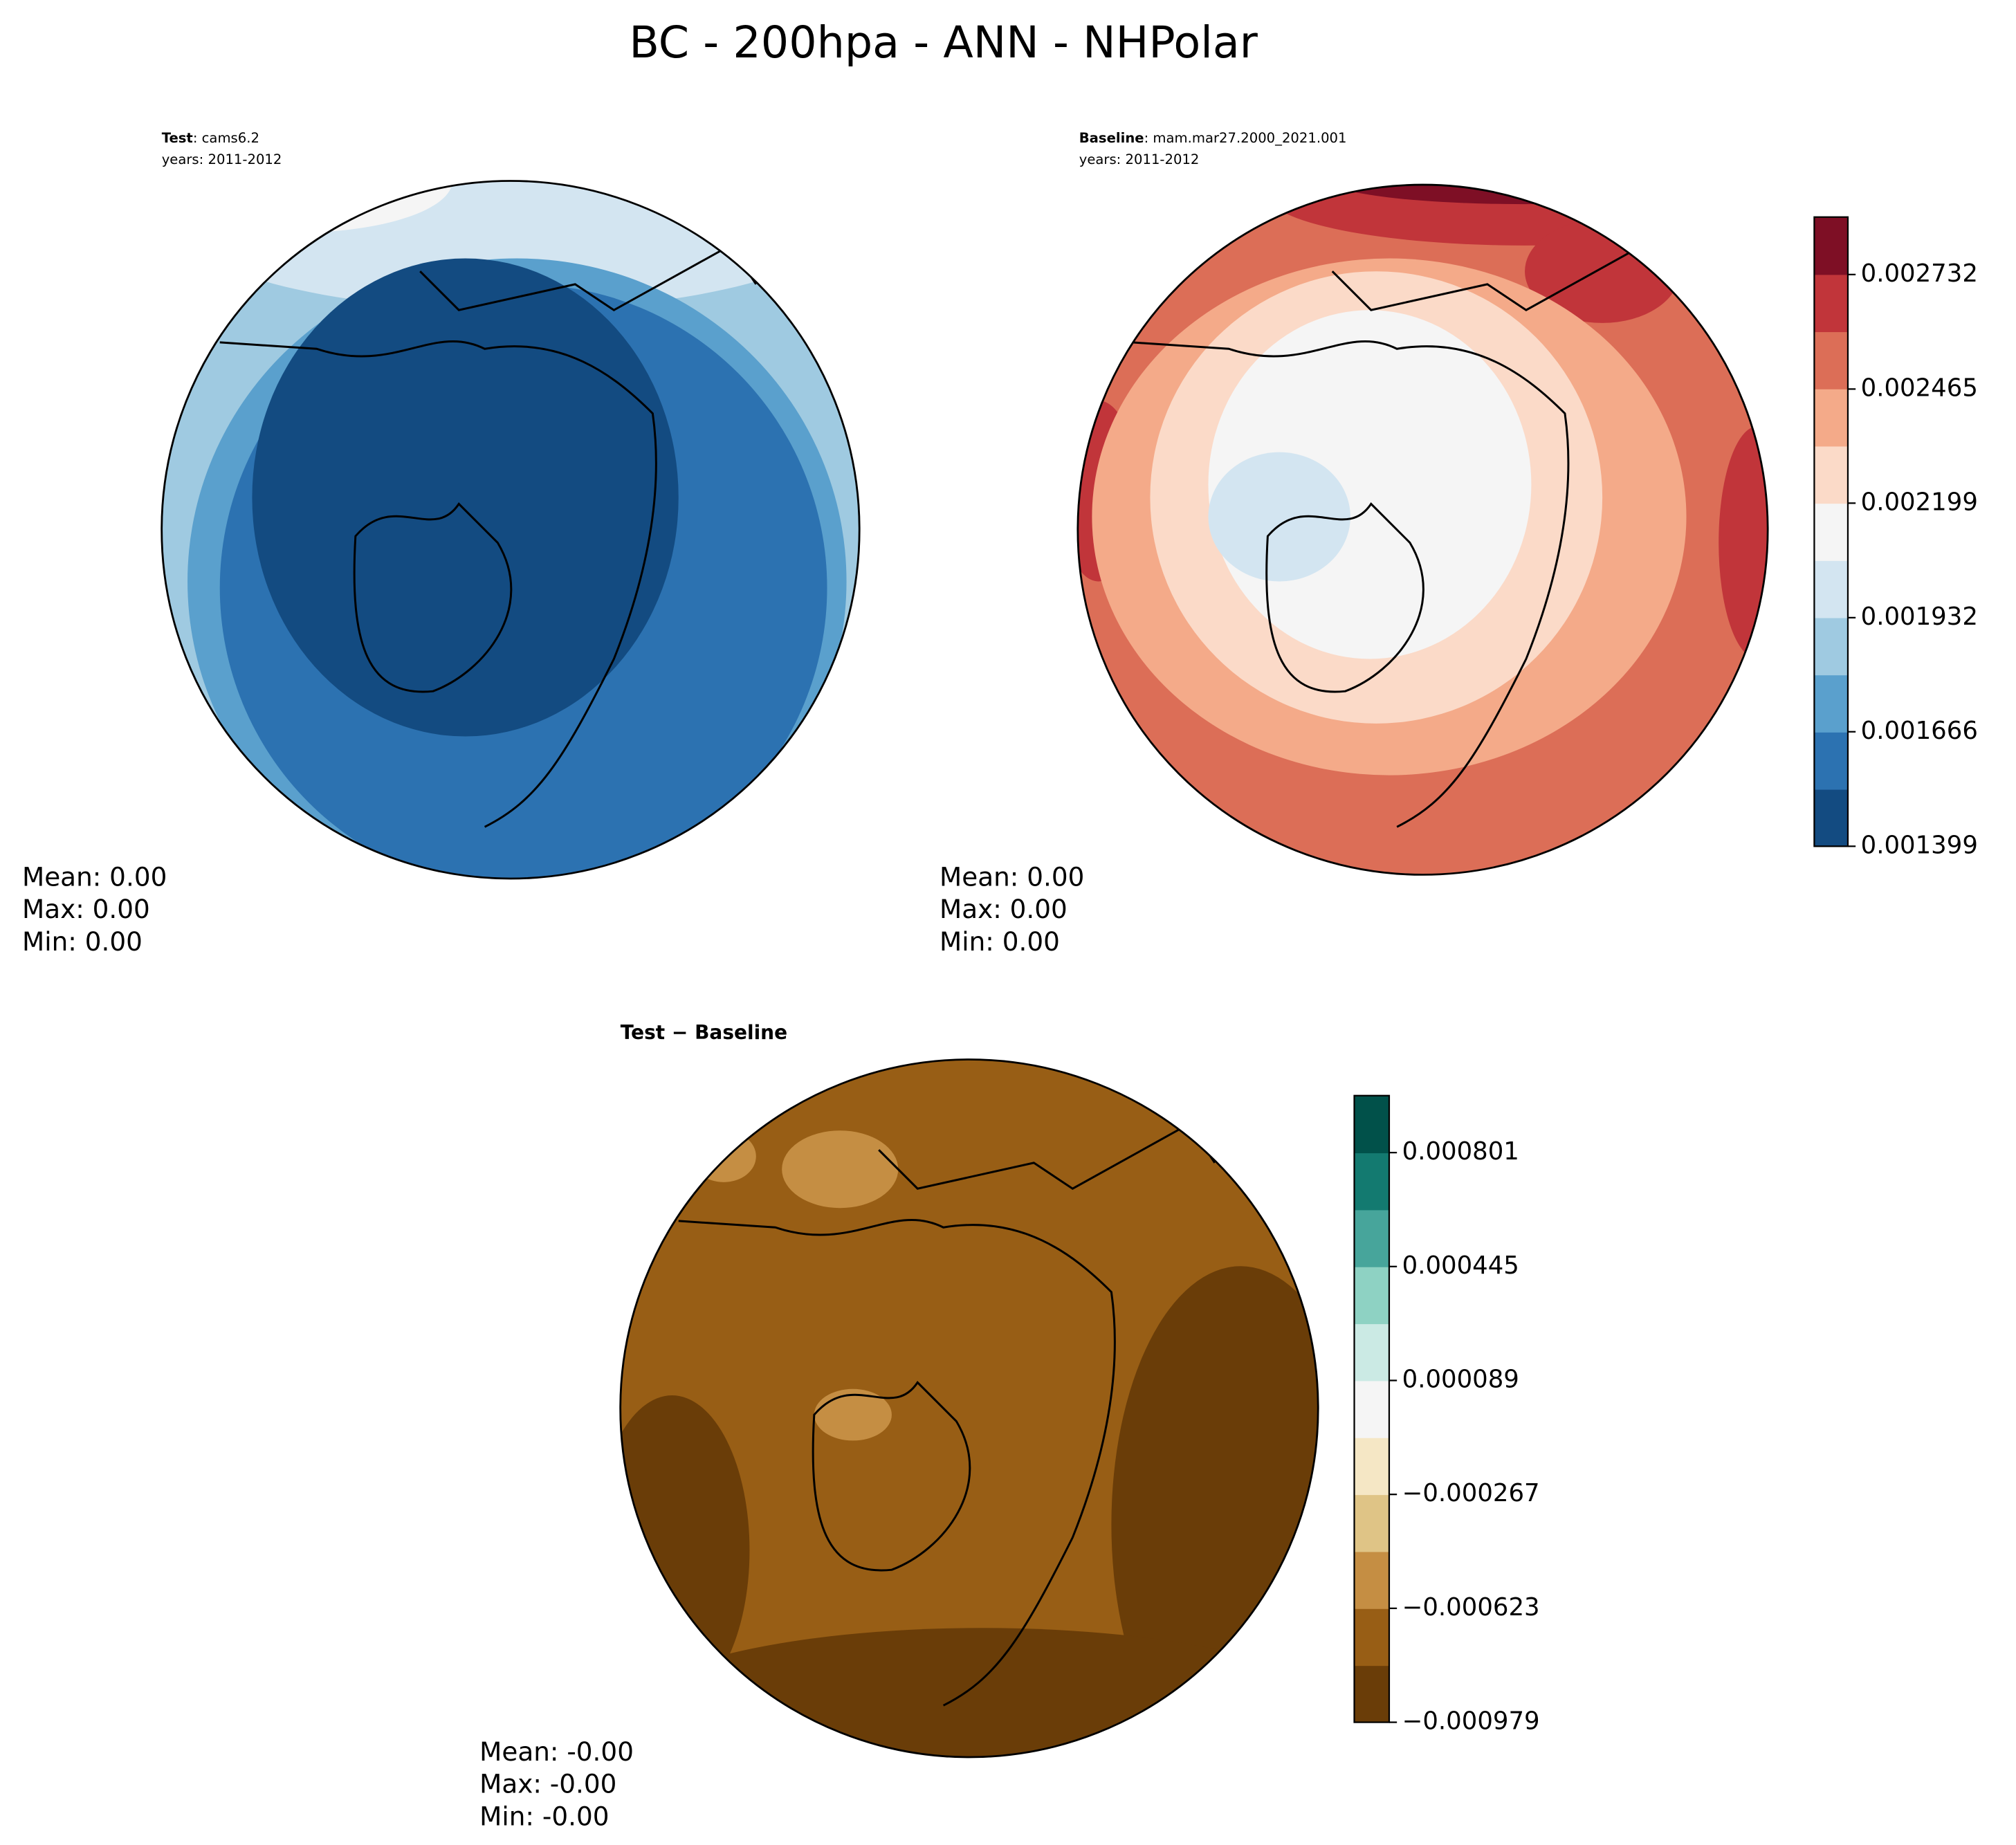  I want to click on panel-label: Test: cams6.2, so click(211, 137).